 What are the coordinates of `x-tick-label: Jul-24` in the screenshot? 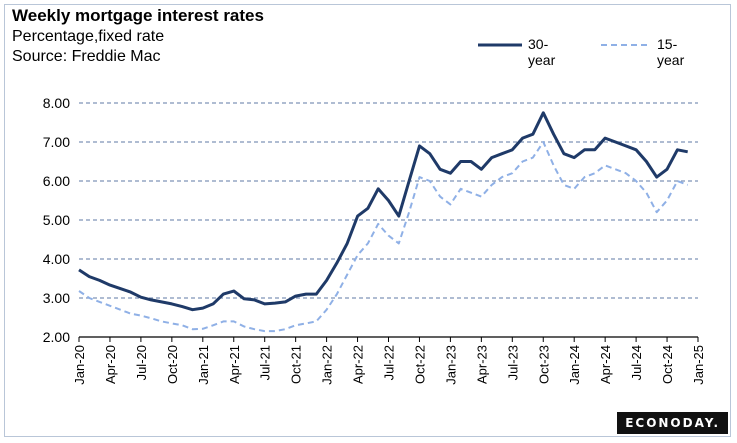 It's located at (636, 362).